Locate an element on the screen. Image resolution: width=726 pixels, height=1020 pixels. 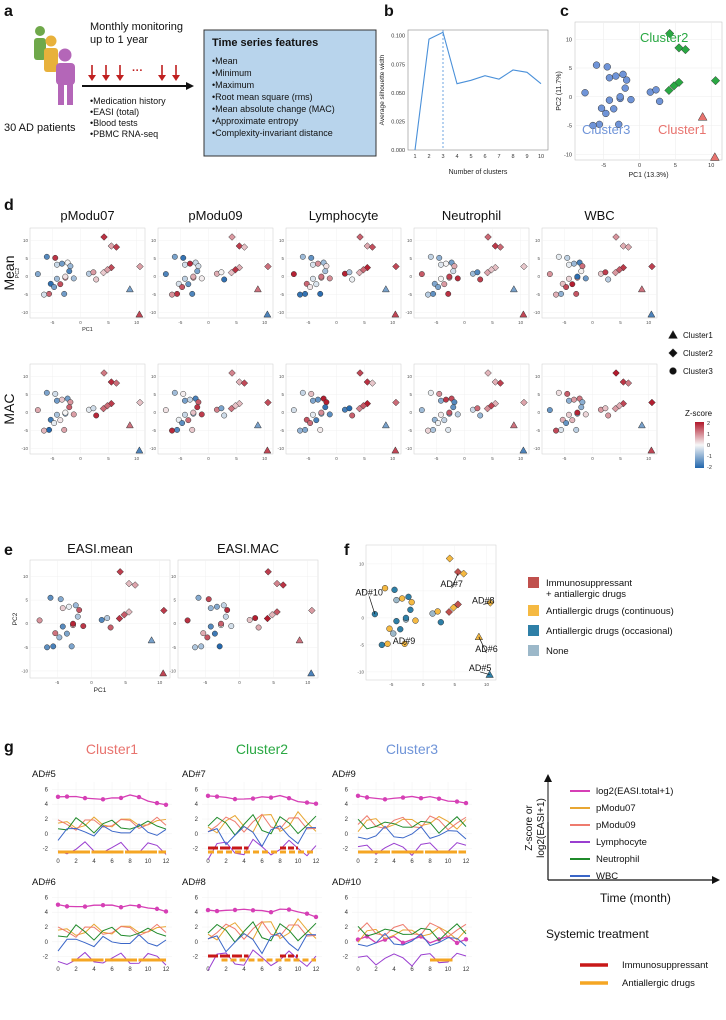
b-xtick: 7 is located at coordinates (498, 157).